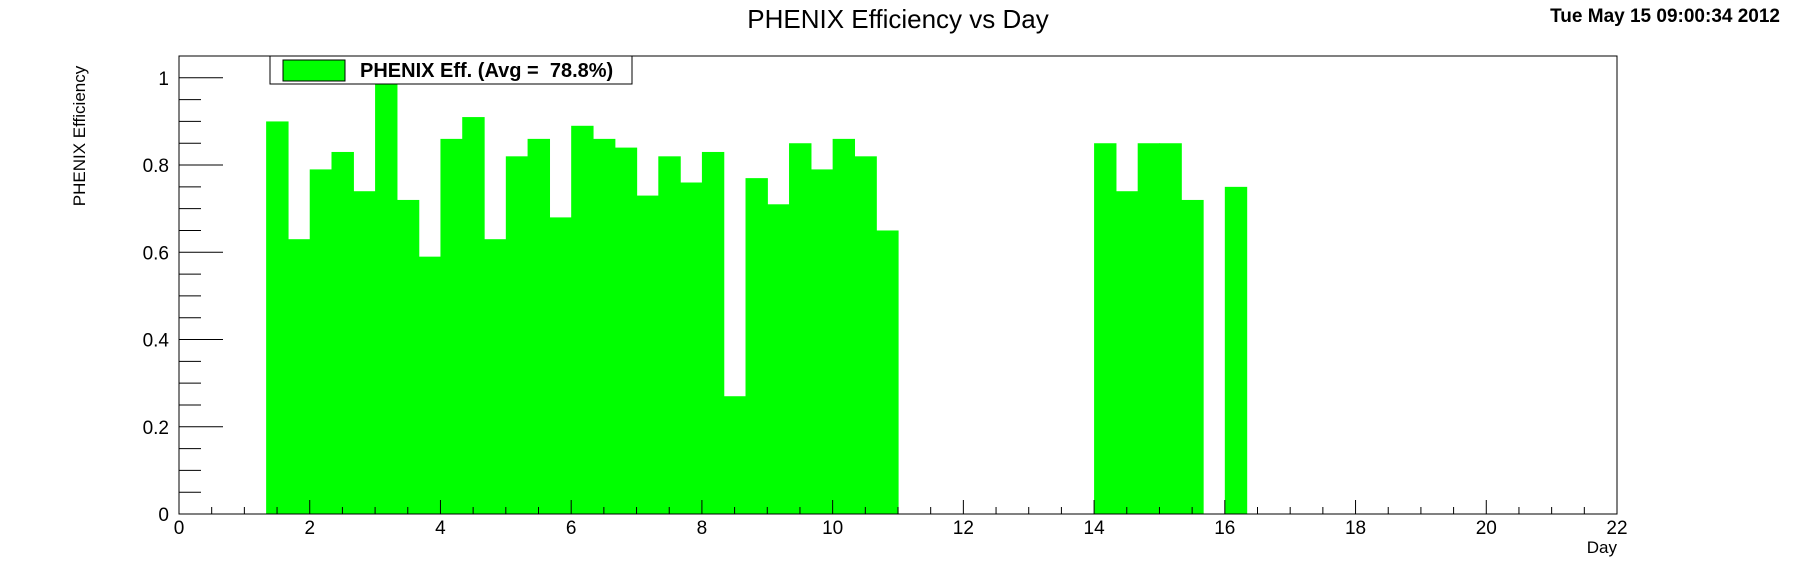 The height and width of the screenshot is (572, 1796). I want to click on x-tick-label: 10, so click(832, 528).